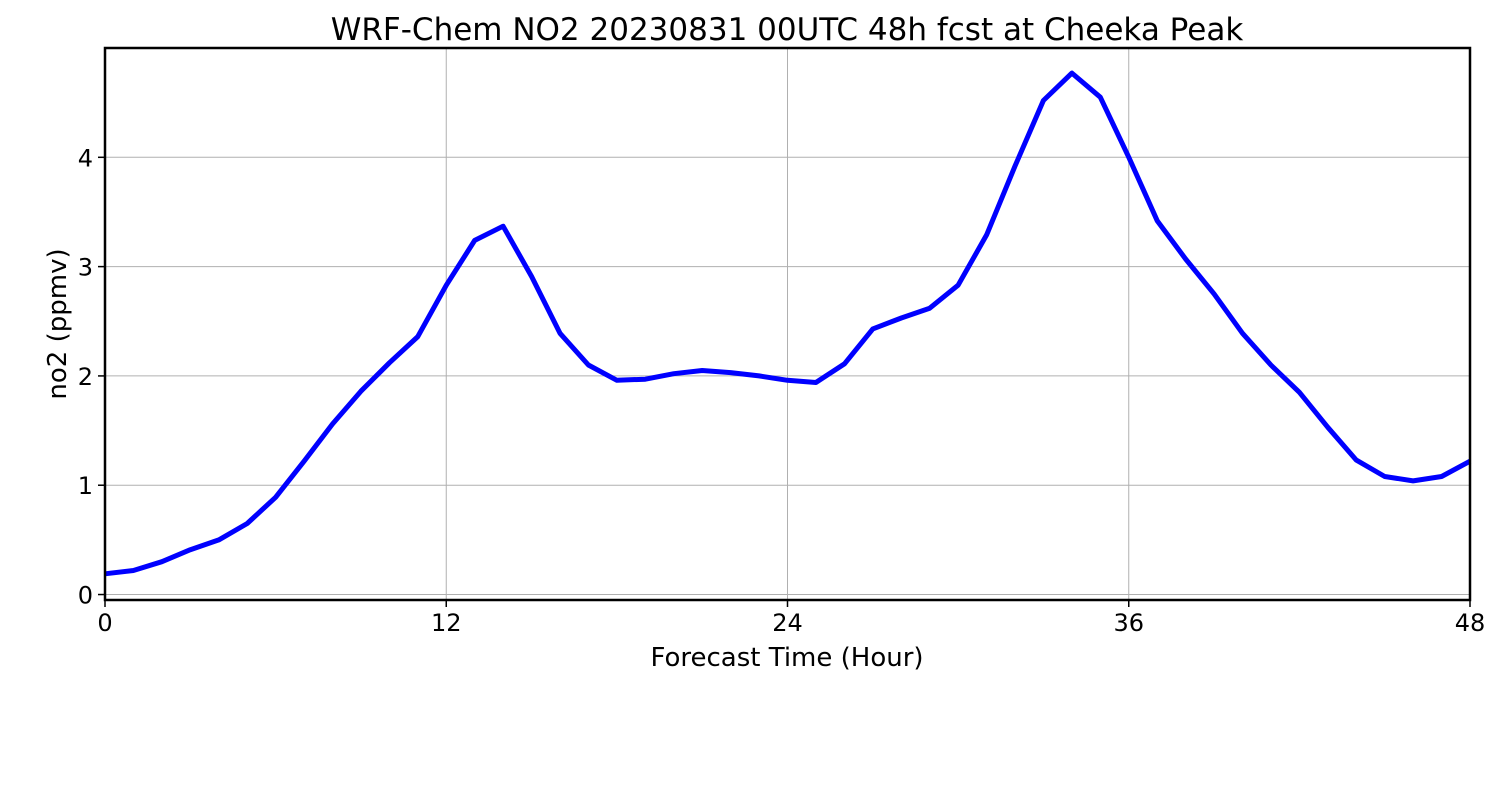 The height and width of the screenshot is (800, 1500). Describe the element at coordinates (446, 623) in the screenshot. I see `x-tick-label: 12` at that location.